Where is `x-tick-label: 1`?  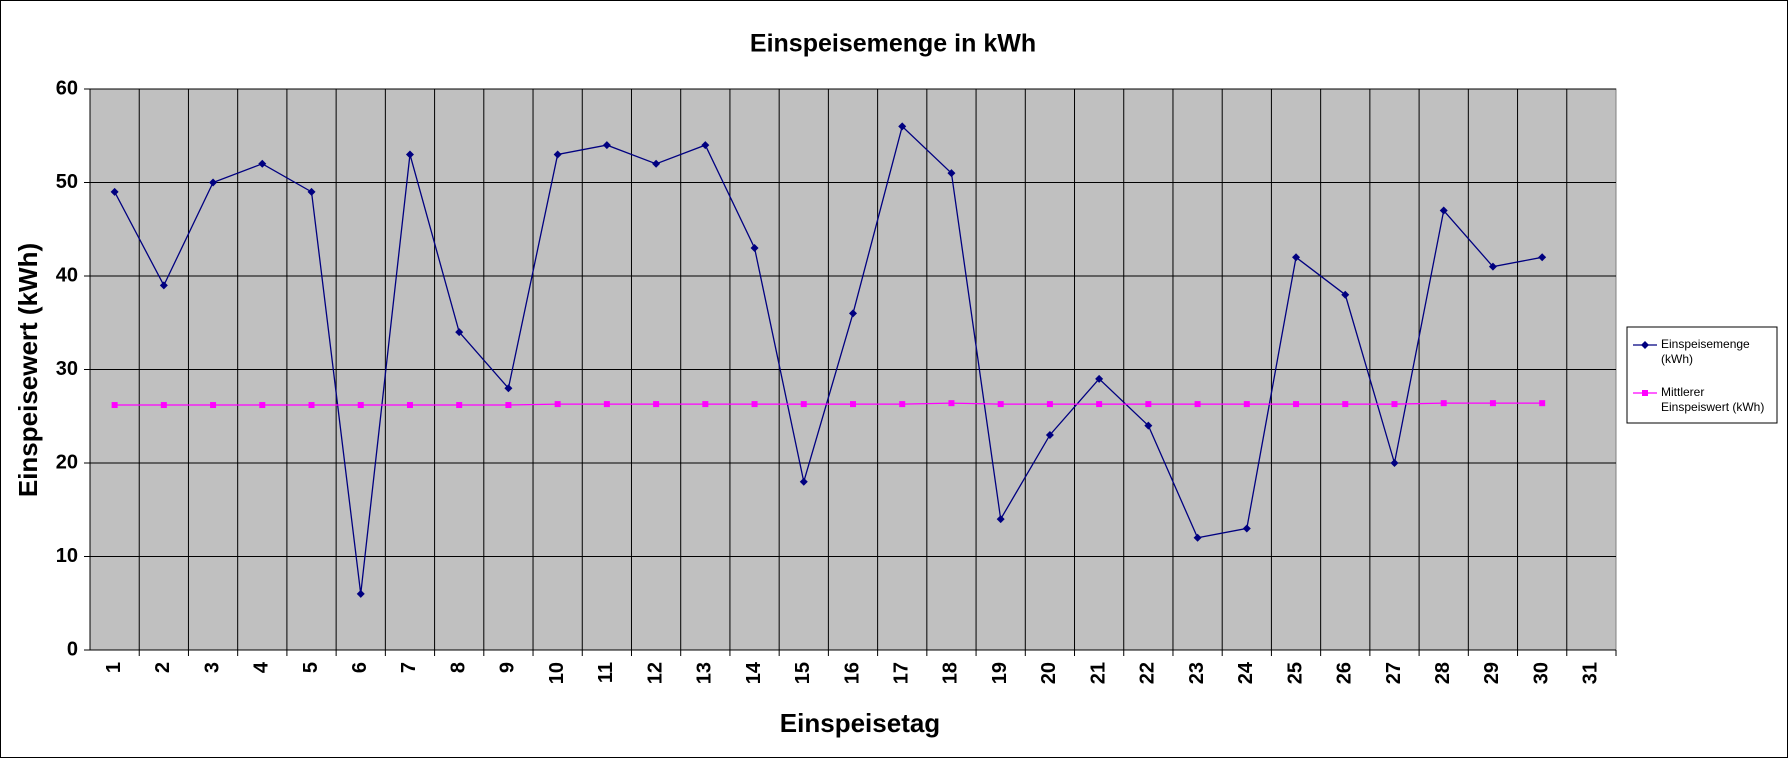 x-tick-label: 1 is located at coordinates (114, 667).